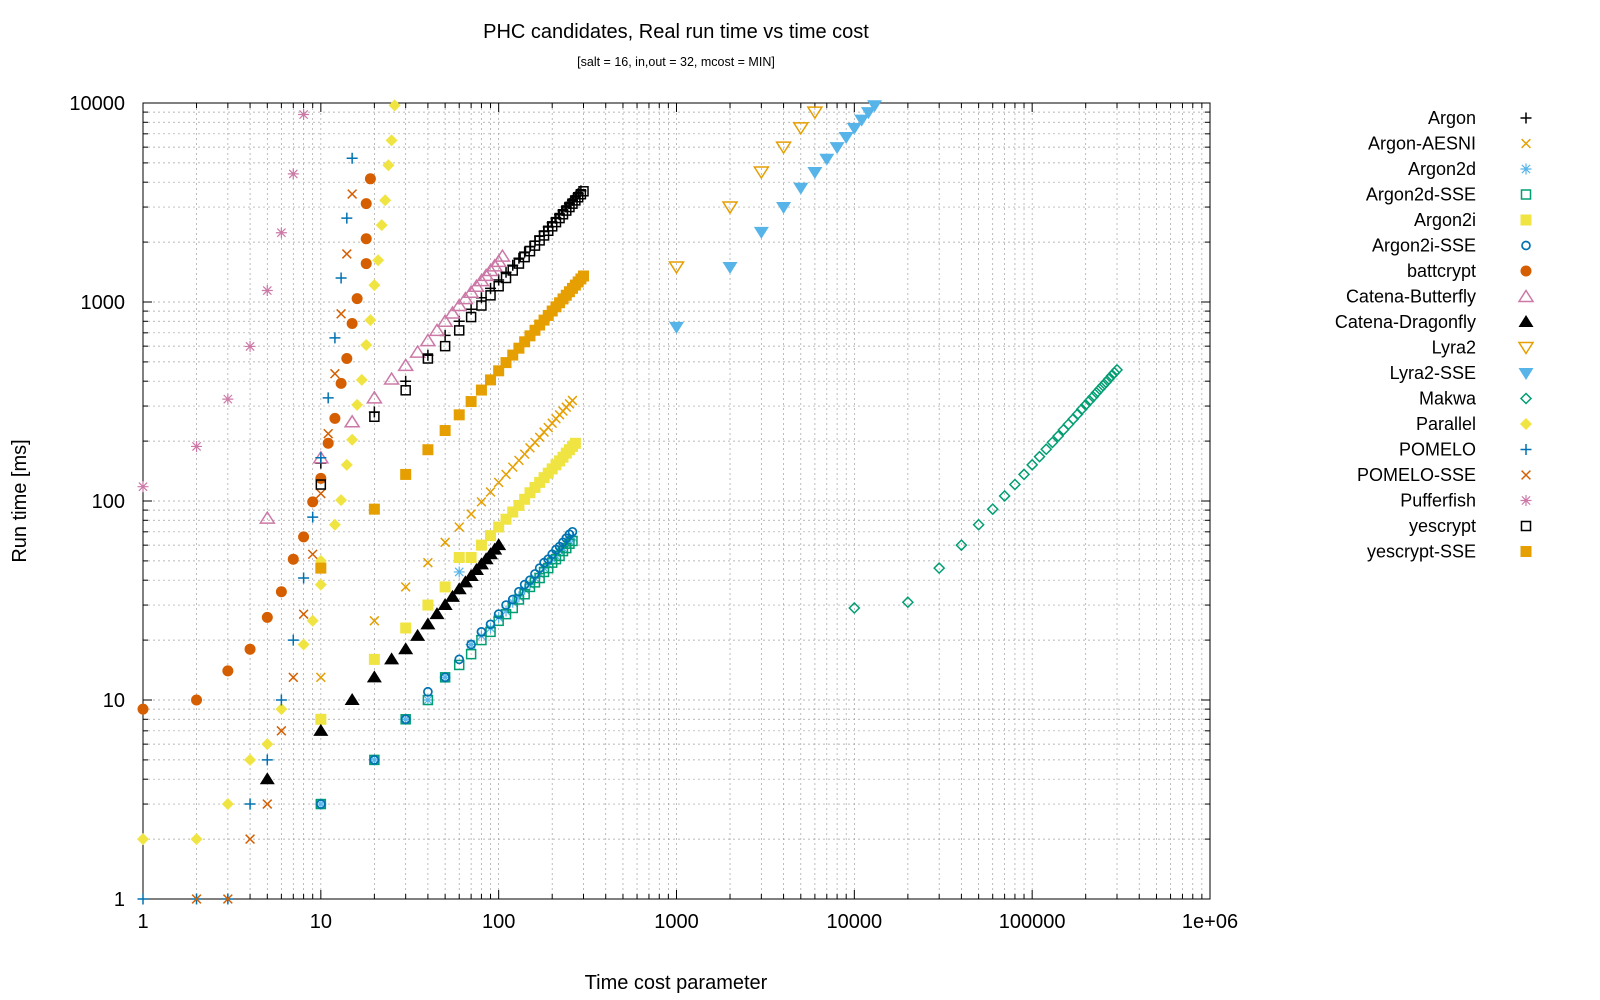 Image resolution: width=1600 pixels, height=1000 pixels. Describe the element at coordinates (142, 922) in the screenshot. I see `x-tick-label: 1` at that location.